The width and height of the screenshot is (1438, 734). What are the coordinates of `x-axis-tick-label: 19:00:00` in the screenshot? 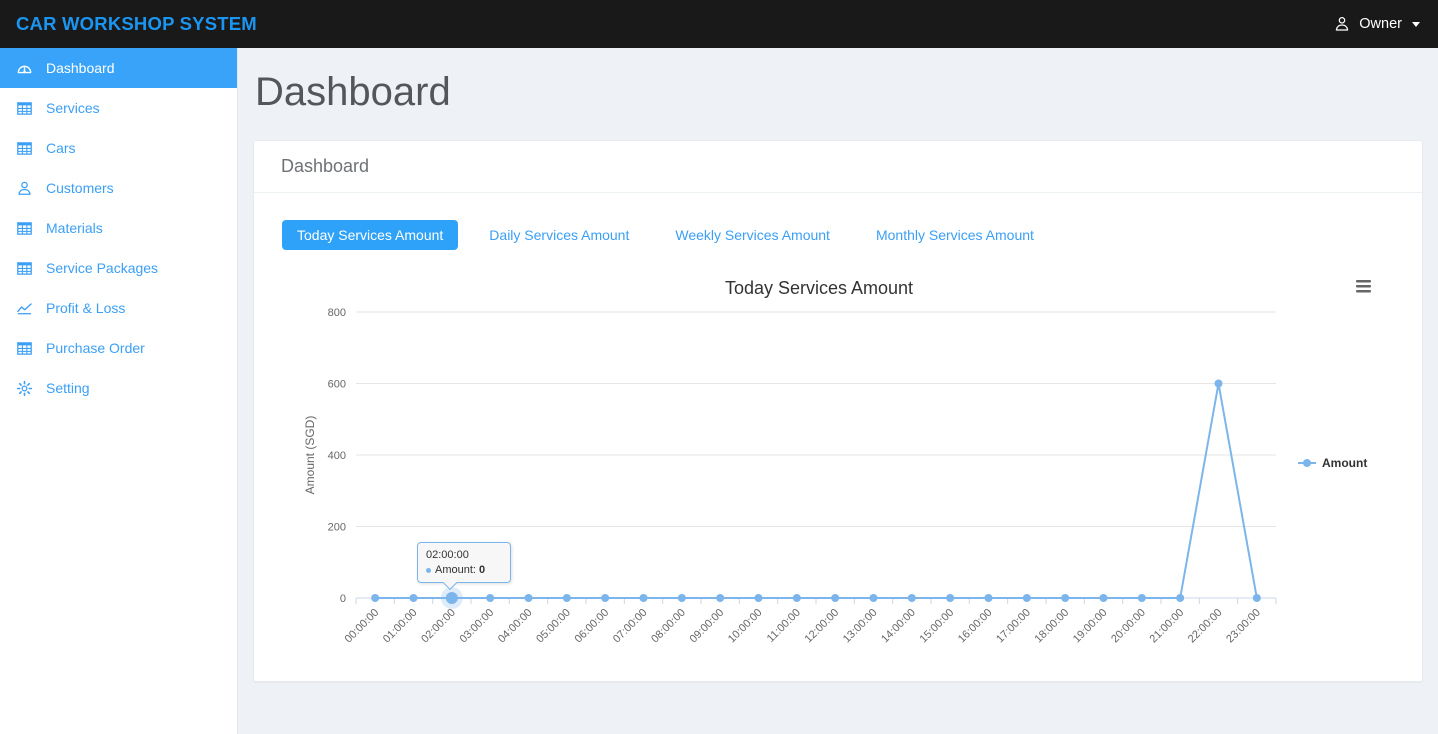 It's located at (1090, 626).